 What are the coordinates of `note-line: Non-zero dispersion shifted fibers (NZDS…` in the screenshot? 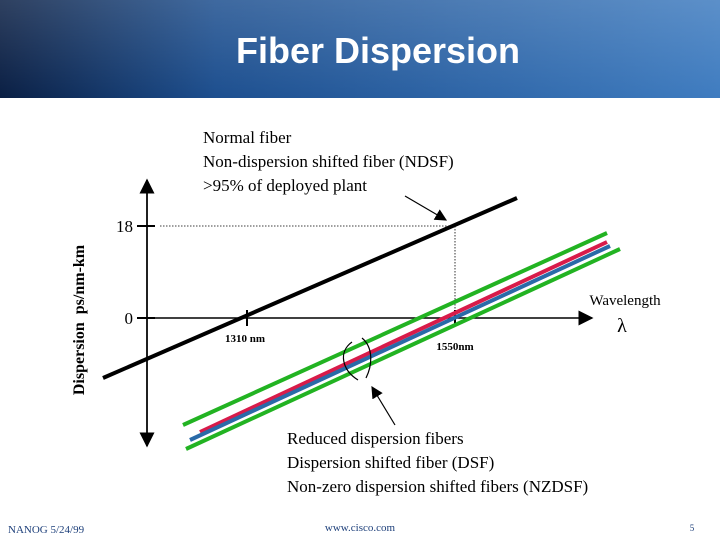 It's located at (437, 486).